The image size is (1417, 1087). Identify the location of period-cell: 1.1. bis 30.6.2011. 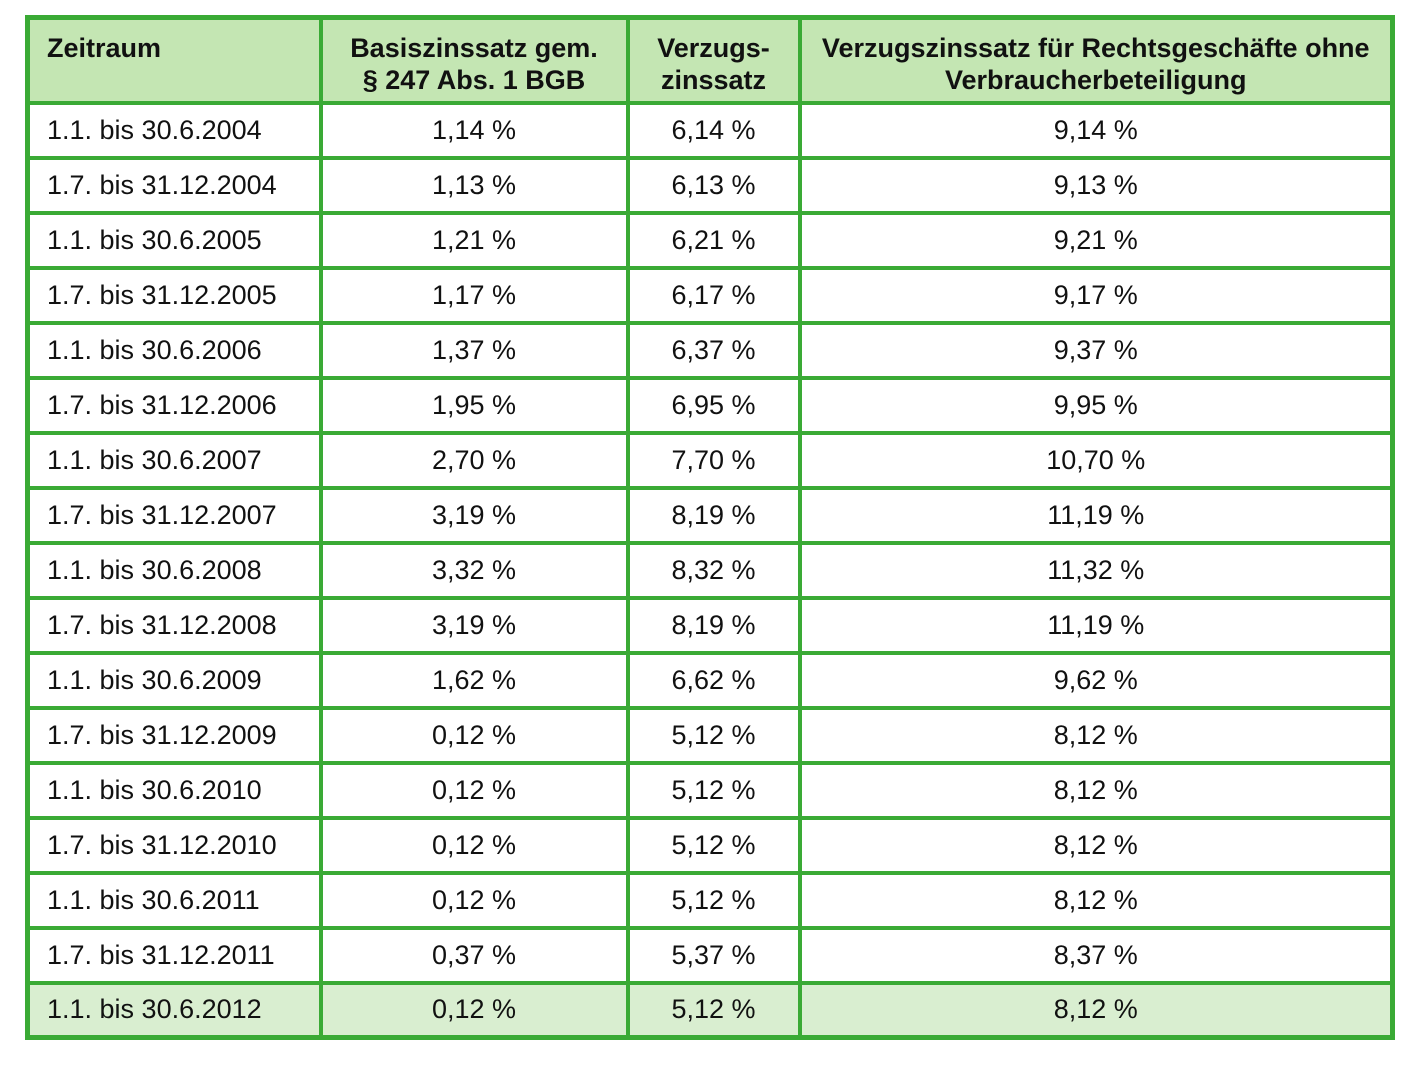
(174, 900).